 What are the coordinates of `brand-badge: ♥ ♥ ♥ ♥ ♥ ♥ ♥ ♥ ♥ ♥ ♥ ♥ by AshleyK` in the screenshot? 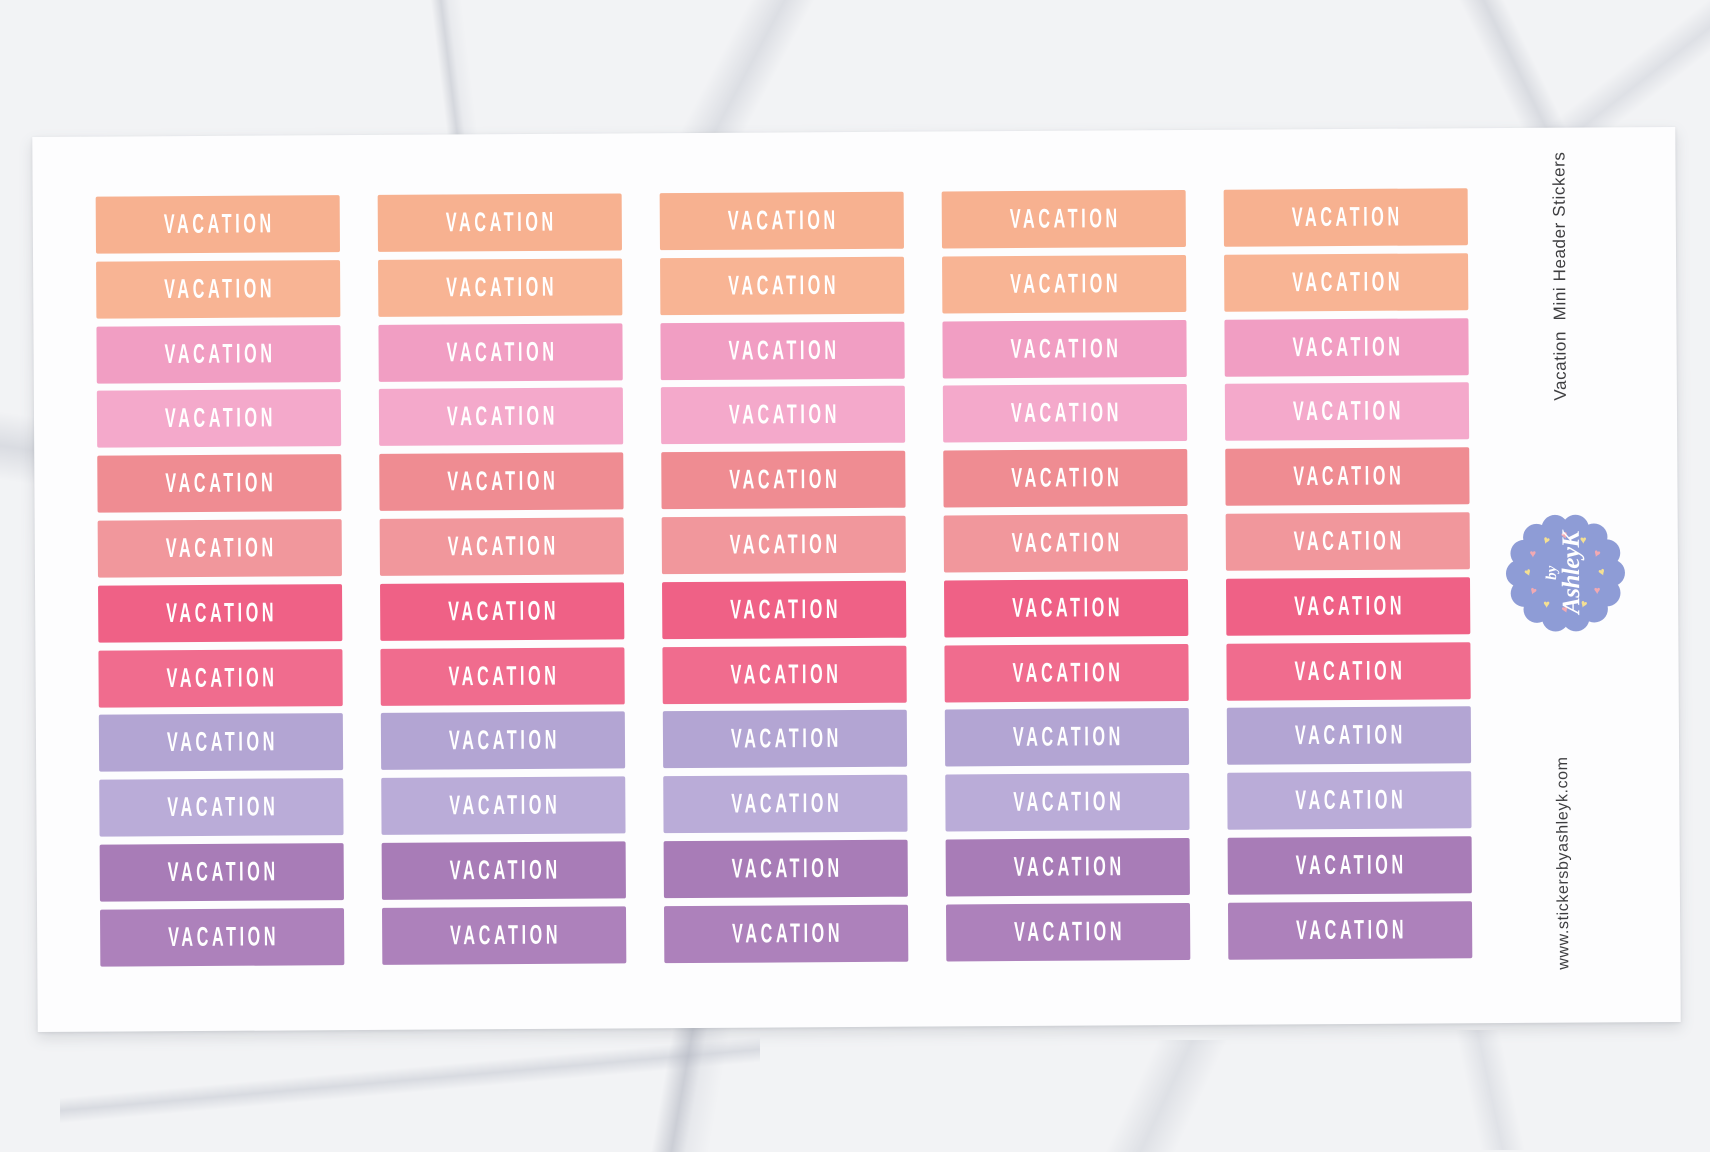 It's located at (1565, 572).